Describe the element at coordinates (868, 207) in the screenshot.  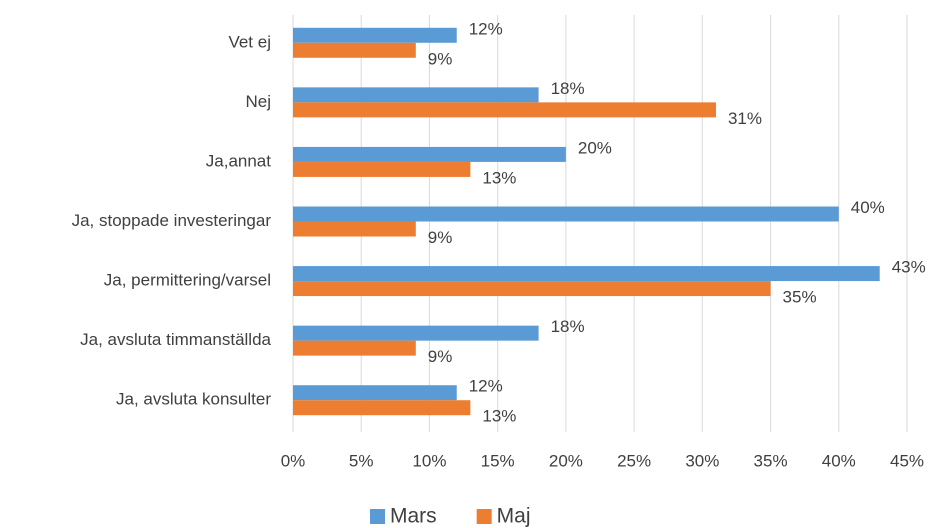
I see `data-label: 40%` at that location.